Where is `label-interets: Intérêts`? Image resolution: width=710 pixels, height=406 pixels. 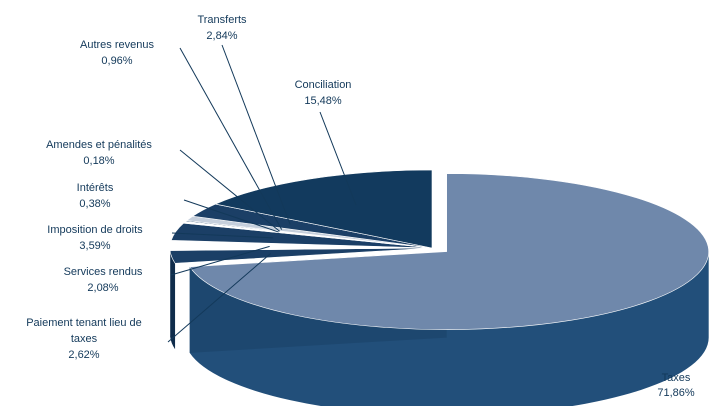 label-interets: Intérêts is located at coordinates (95, 188).